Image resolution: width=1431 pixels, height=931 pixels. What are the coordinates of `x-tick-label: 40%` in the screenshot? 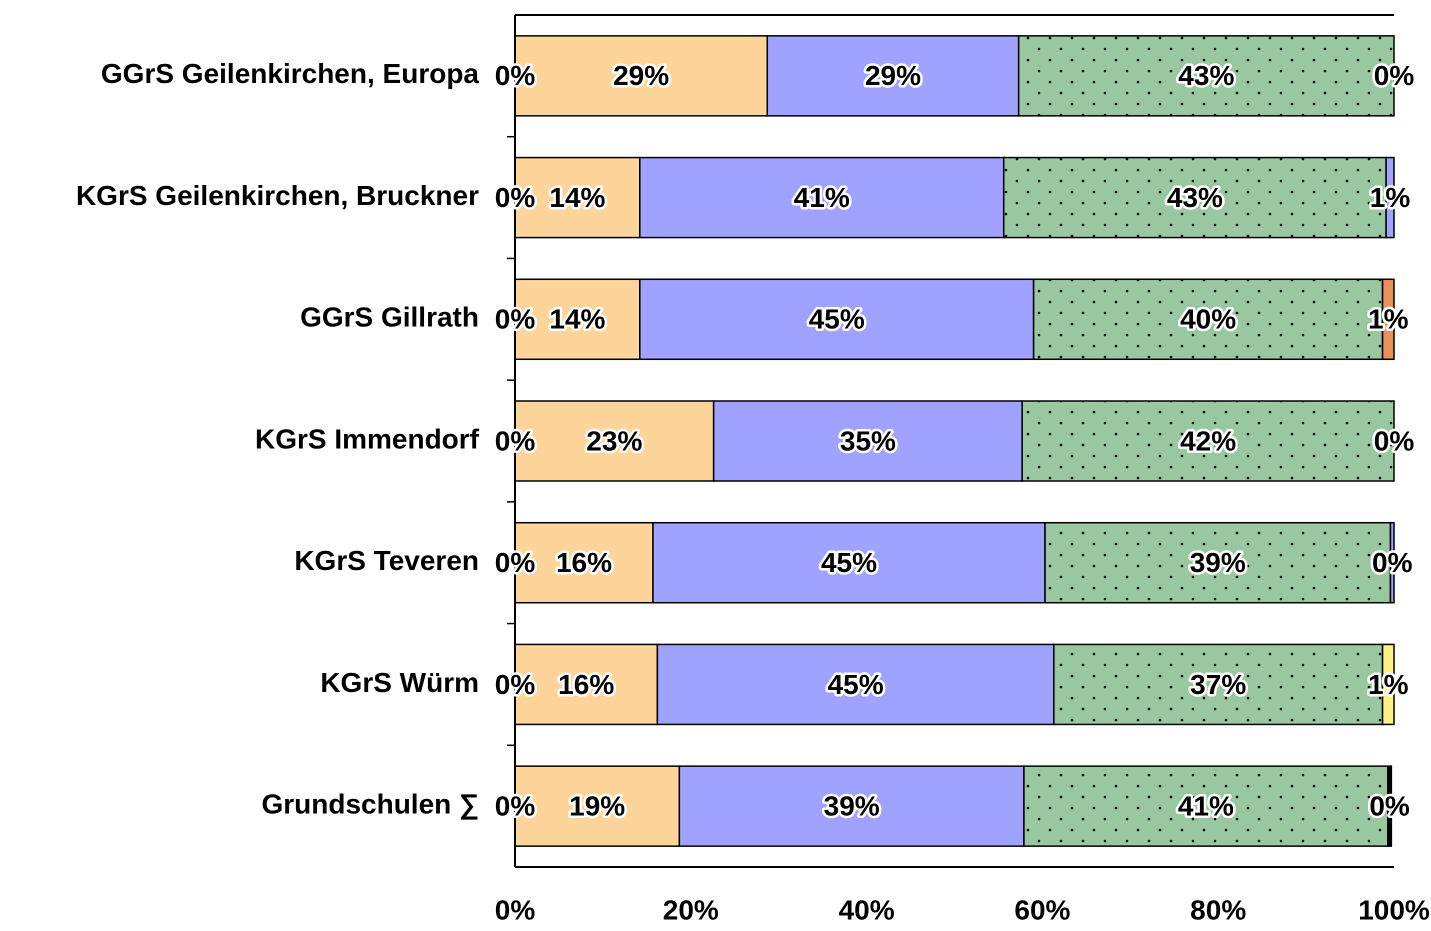 It's located at (867, 909).